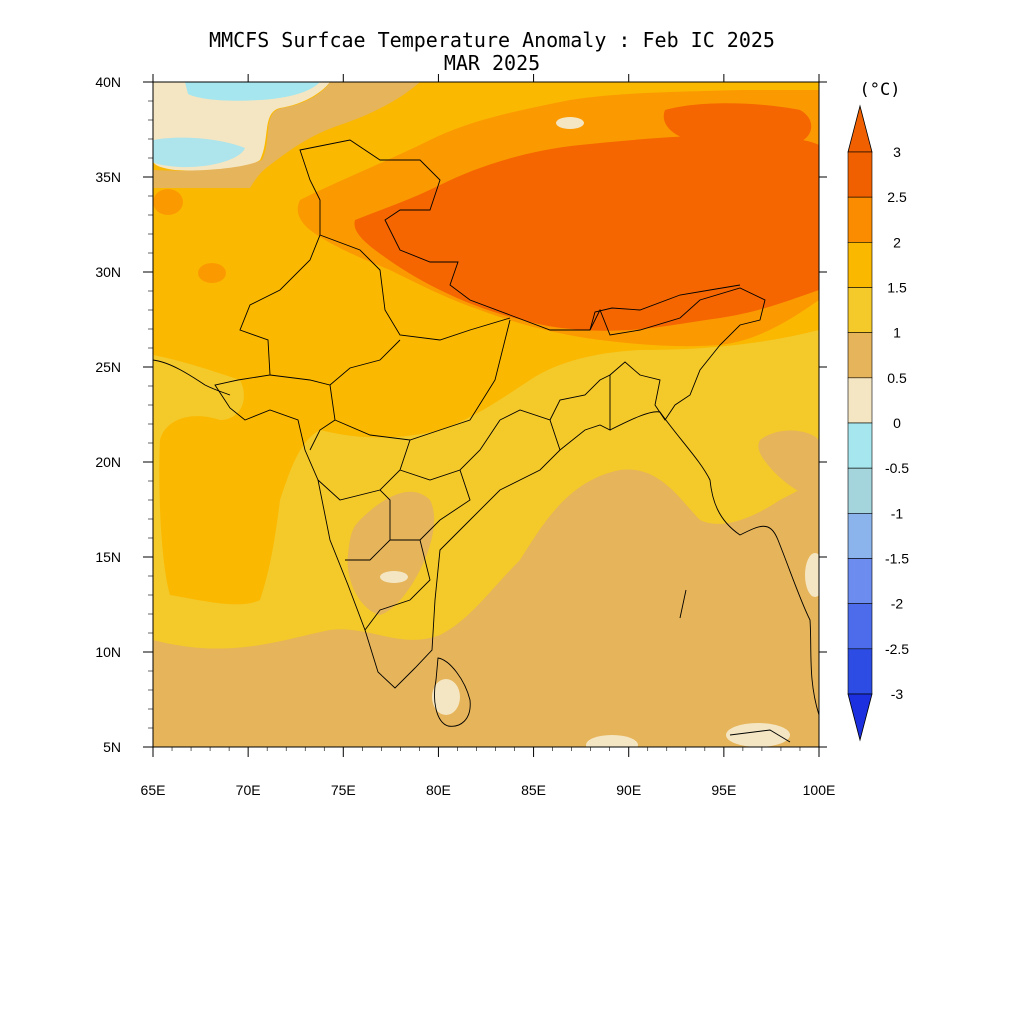 The width and height of the screenshot is (1024, 1024). Describe the element at coordinates (286, 135) in the screenshot. I see `field-tan-northwest` at that location.